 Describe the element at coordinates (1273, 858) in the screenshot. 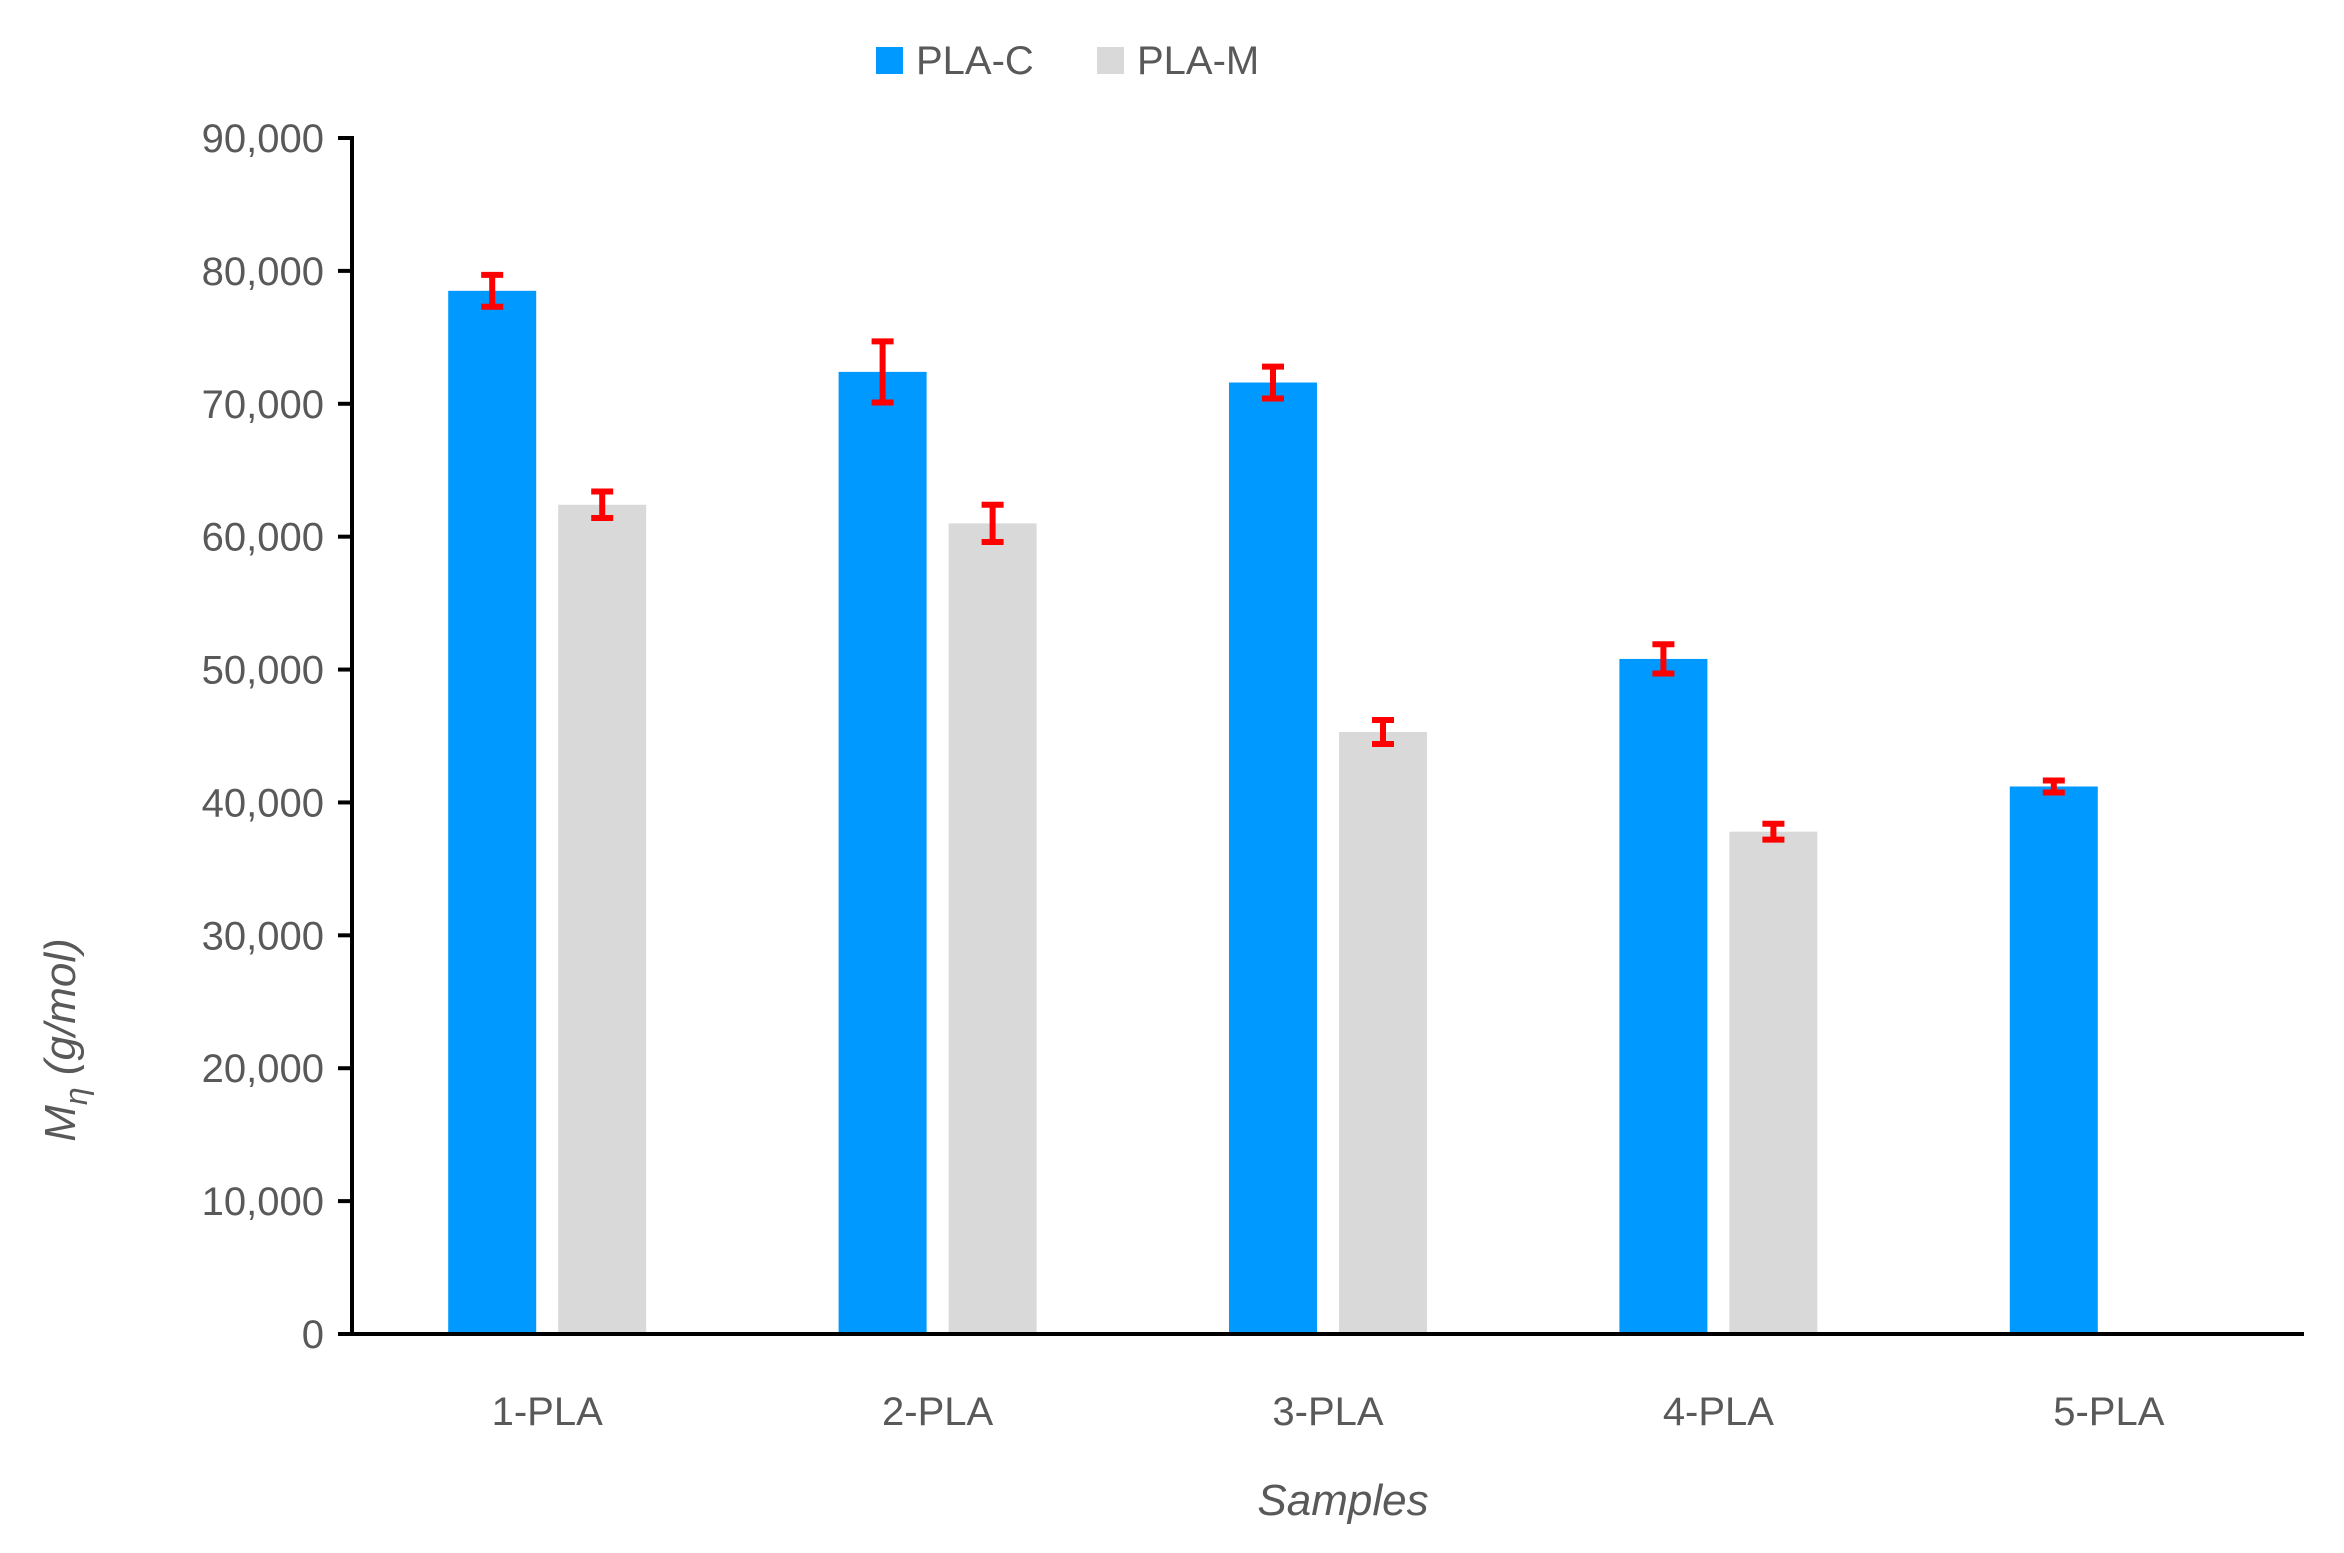

I see `bar-pla-c-3-pla` at that location.